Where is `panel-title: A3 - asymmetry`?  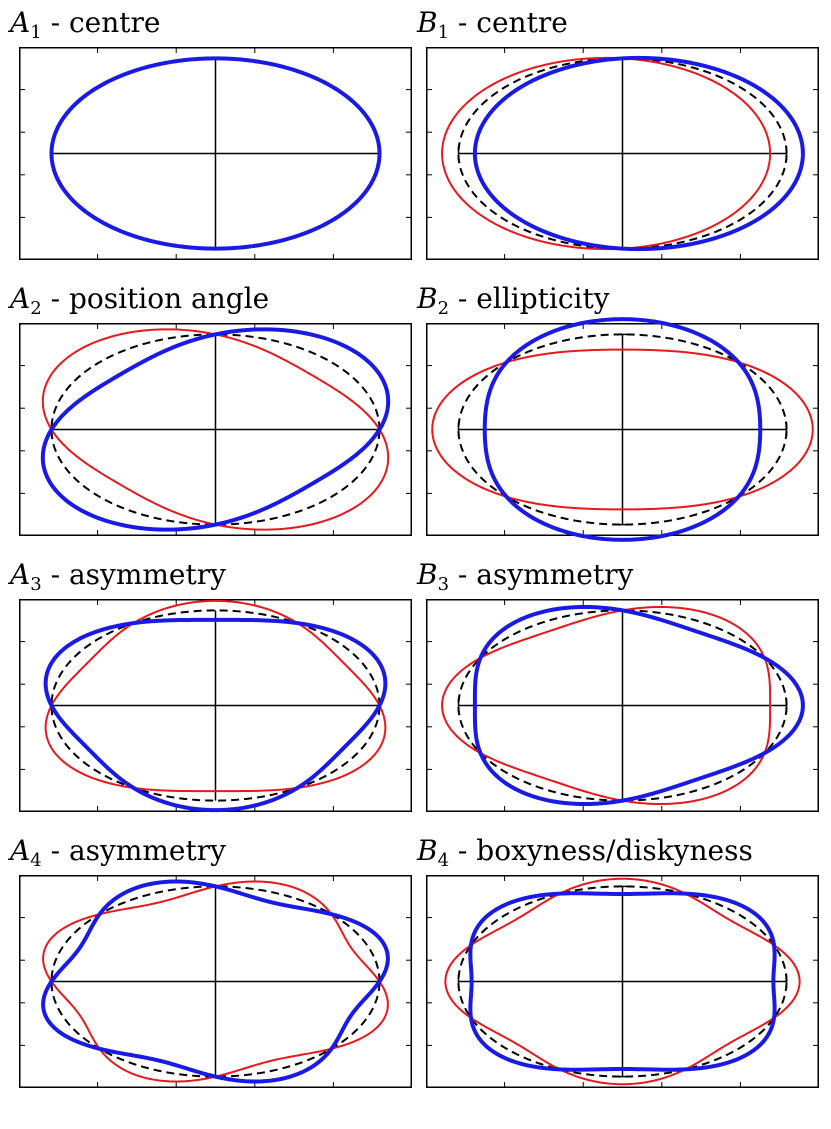
panel-title: A3 - asymmetry is located at coordinates (118, 577).